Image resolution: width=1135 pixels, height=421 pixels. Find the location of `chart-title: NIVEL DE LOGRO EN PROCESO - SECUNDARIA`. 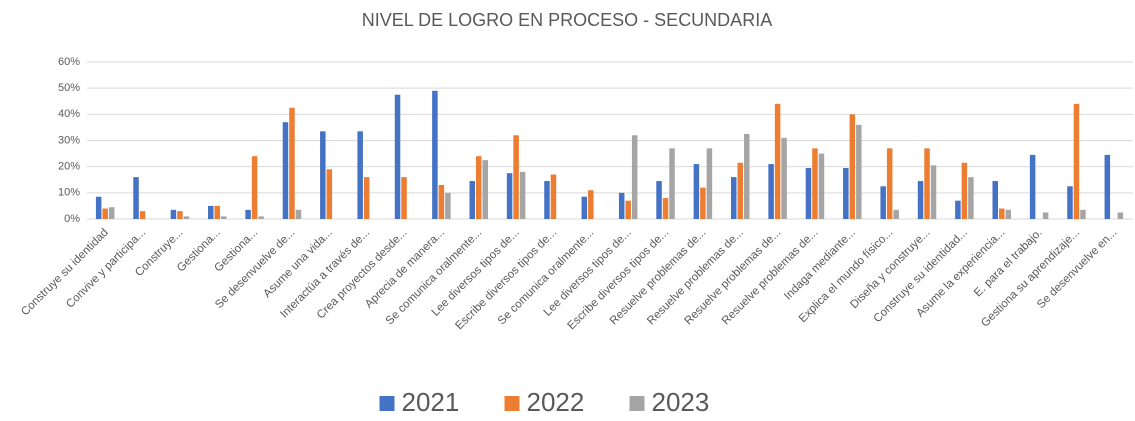

chart-title: NIVEL DE LOGRO EN PROCESO - SECUNDARIA is located at coordinates (567, 20).